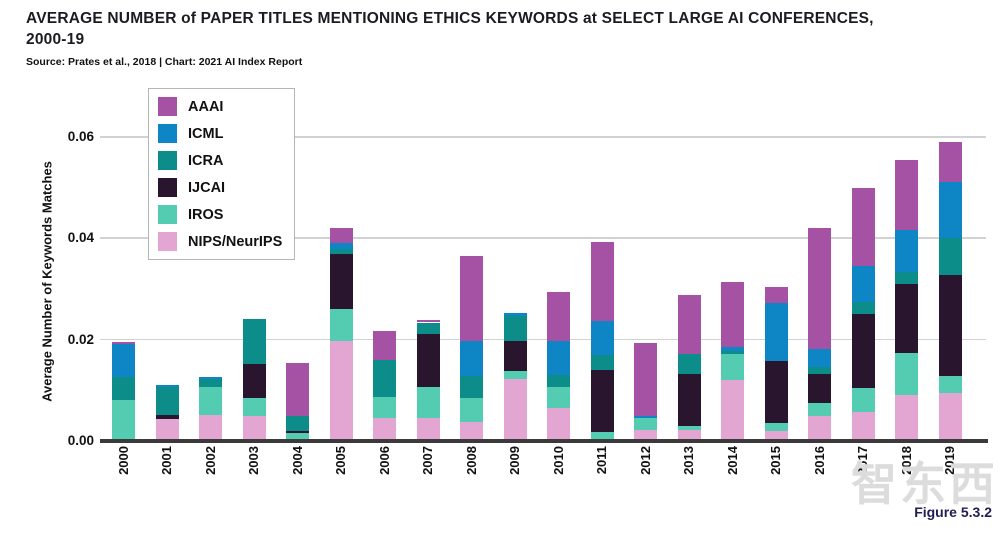 This screenshot has width=1000, height=535. I want to click on chart-title-line2: 2000-19, so click(55, 39).